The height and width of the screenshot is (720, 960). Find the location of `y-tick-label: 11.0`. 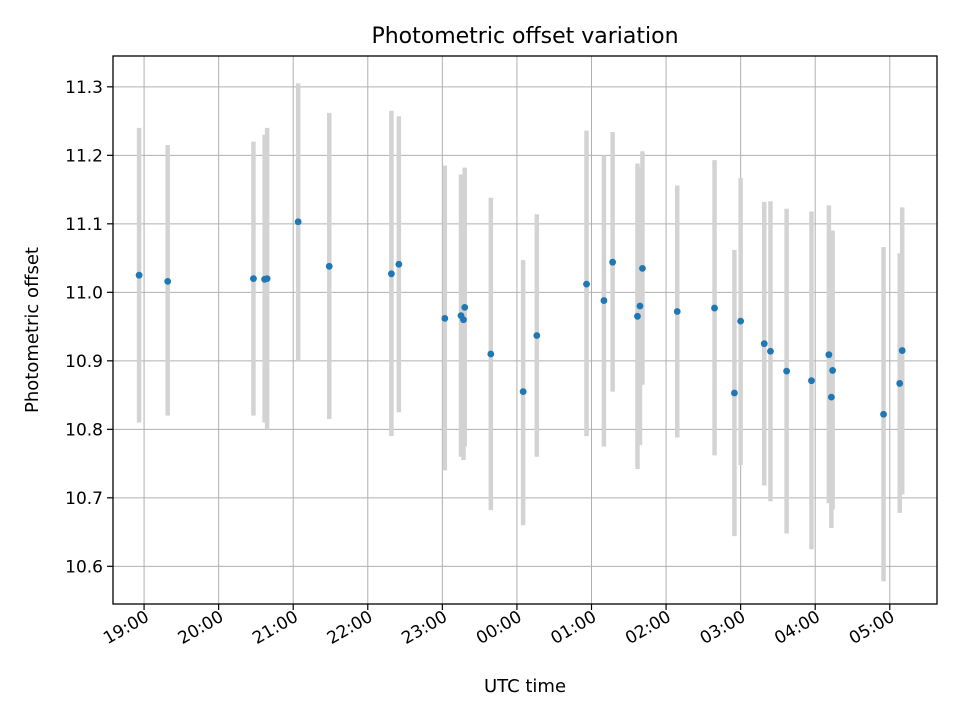

y-tick-label: 11.0 is located at coordinates (84, 293).